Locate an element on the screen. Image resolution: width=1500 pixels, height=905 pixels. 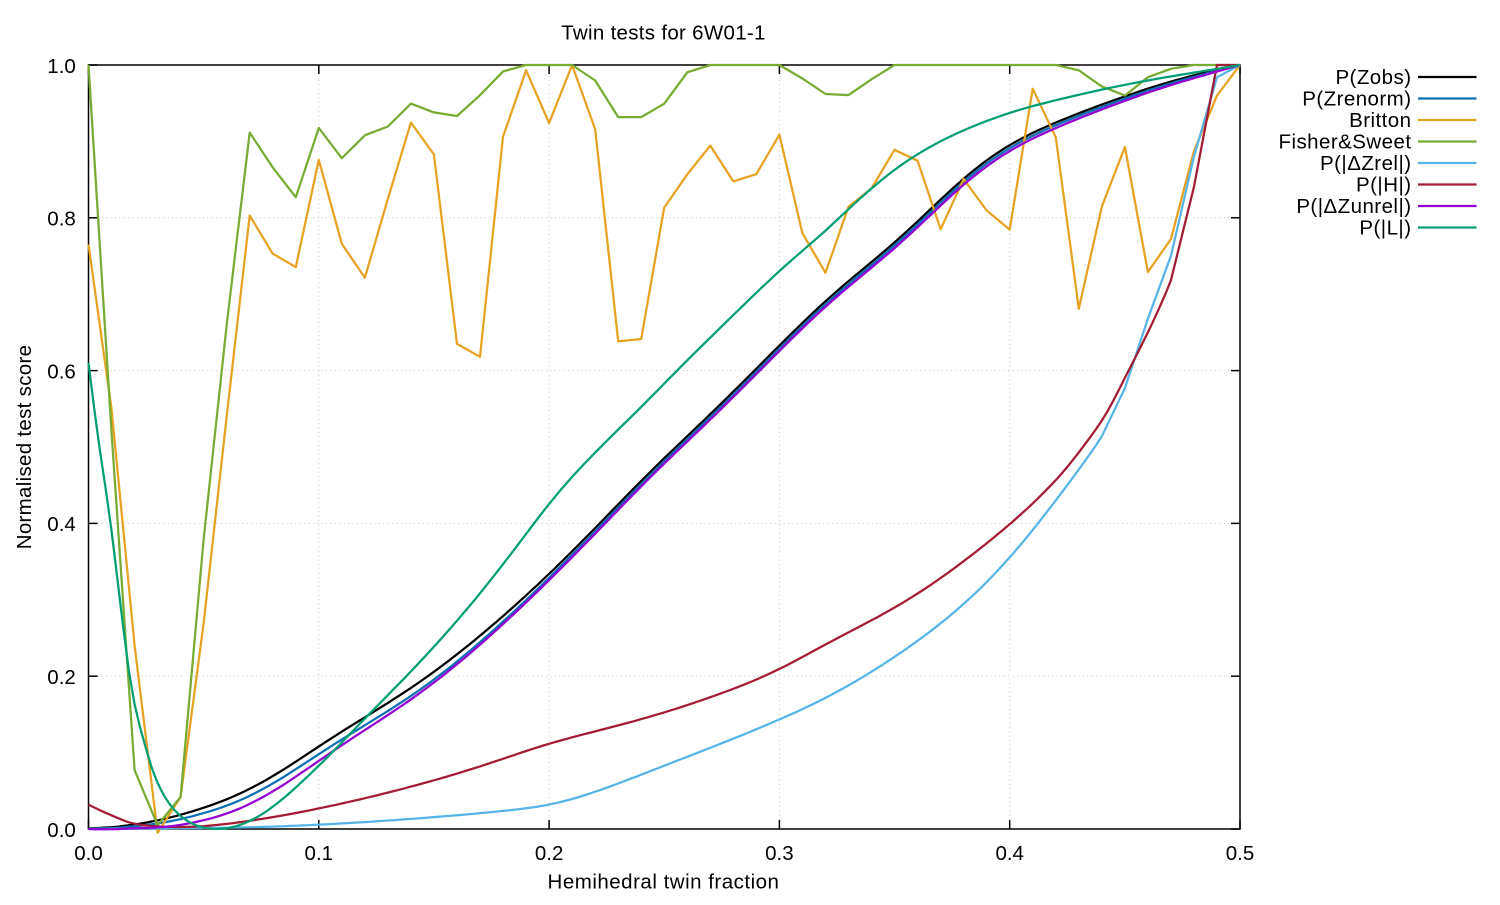
svg-text: 0.6 is located at coordinates (61, 371).